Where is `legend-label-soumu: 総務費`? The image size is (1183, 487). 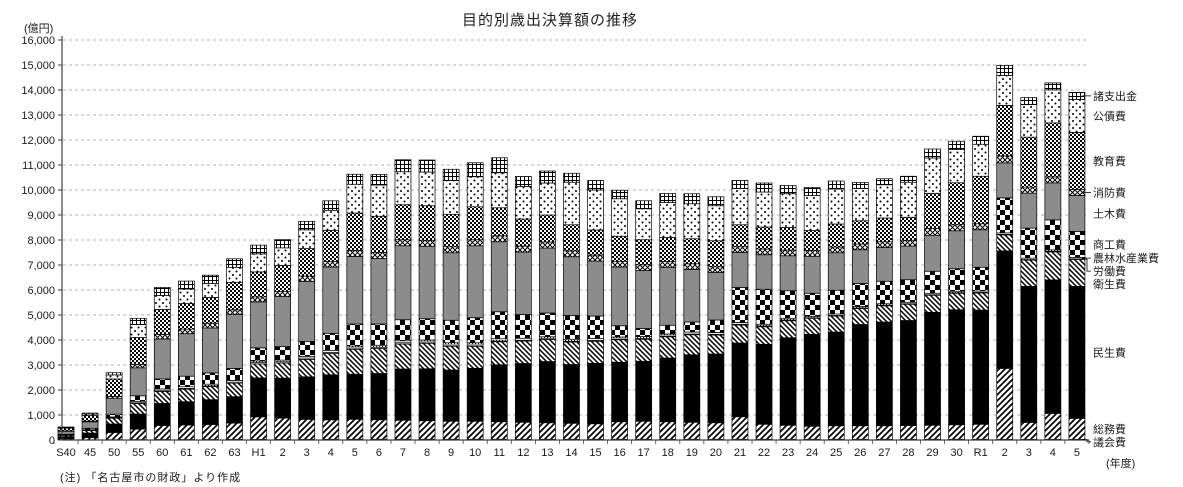
legend-label-soumu: 総務費 is located at coordinates (1109, 429).